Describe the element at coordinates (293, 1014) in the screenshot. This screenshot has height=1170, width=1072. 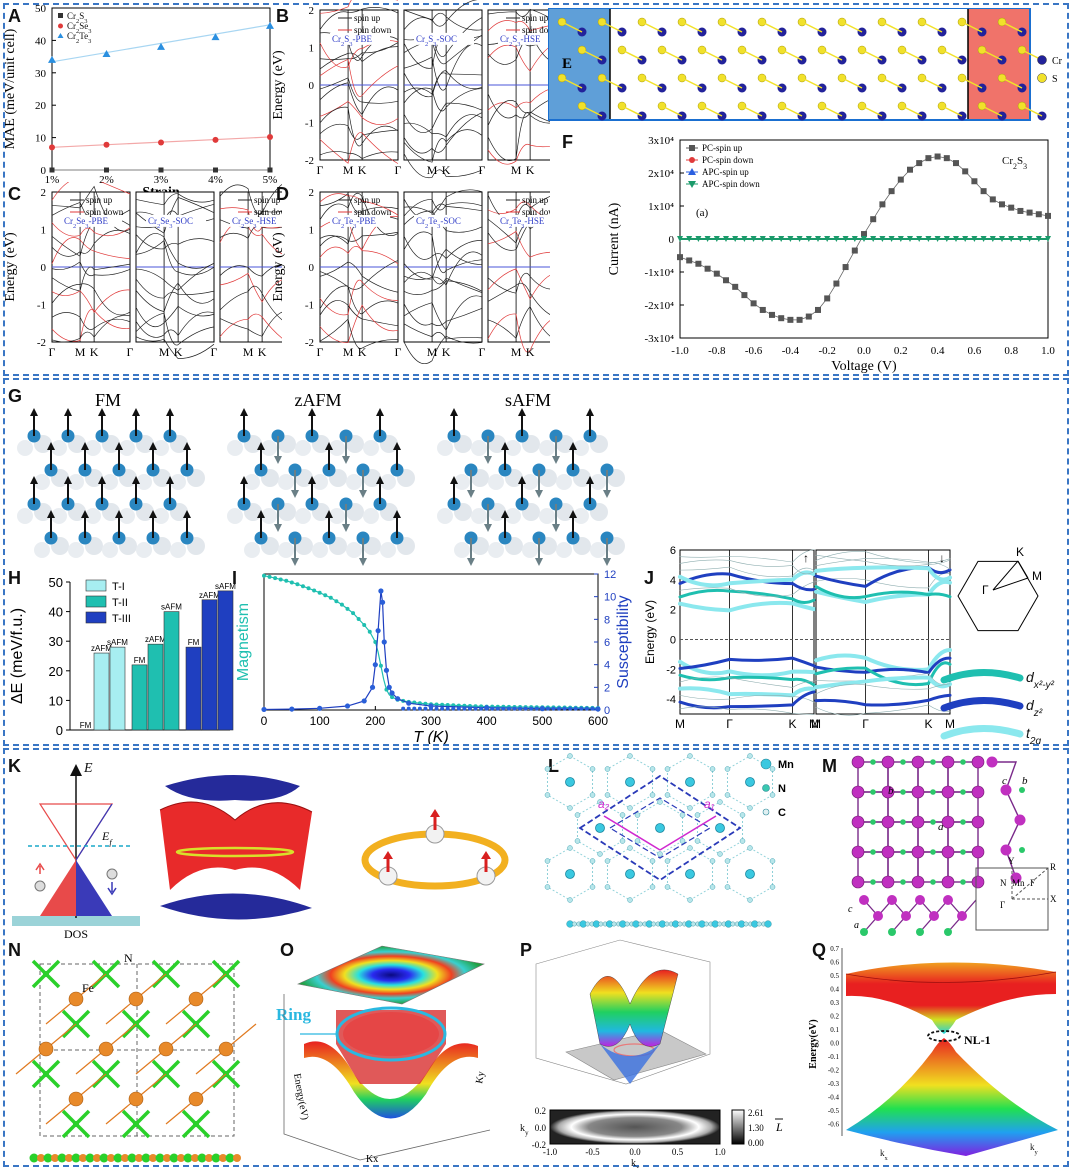
I see `ring-label: Ring` at that location.